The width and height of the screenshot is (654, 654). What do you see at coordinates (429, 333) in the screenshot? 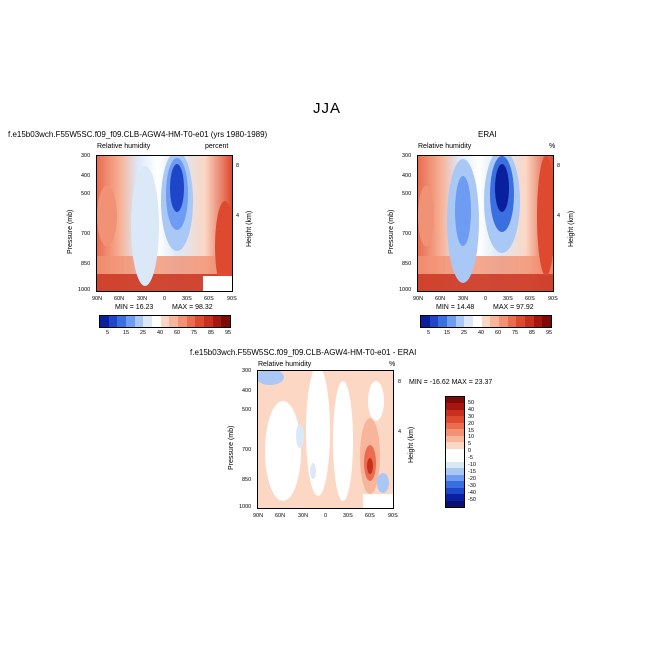
I see `p2-cb-label: 5` at bounding box center [429, 333].